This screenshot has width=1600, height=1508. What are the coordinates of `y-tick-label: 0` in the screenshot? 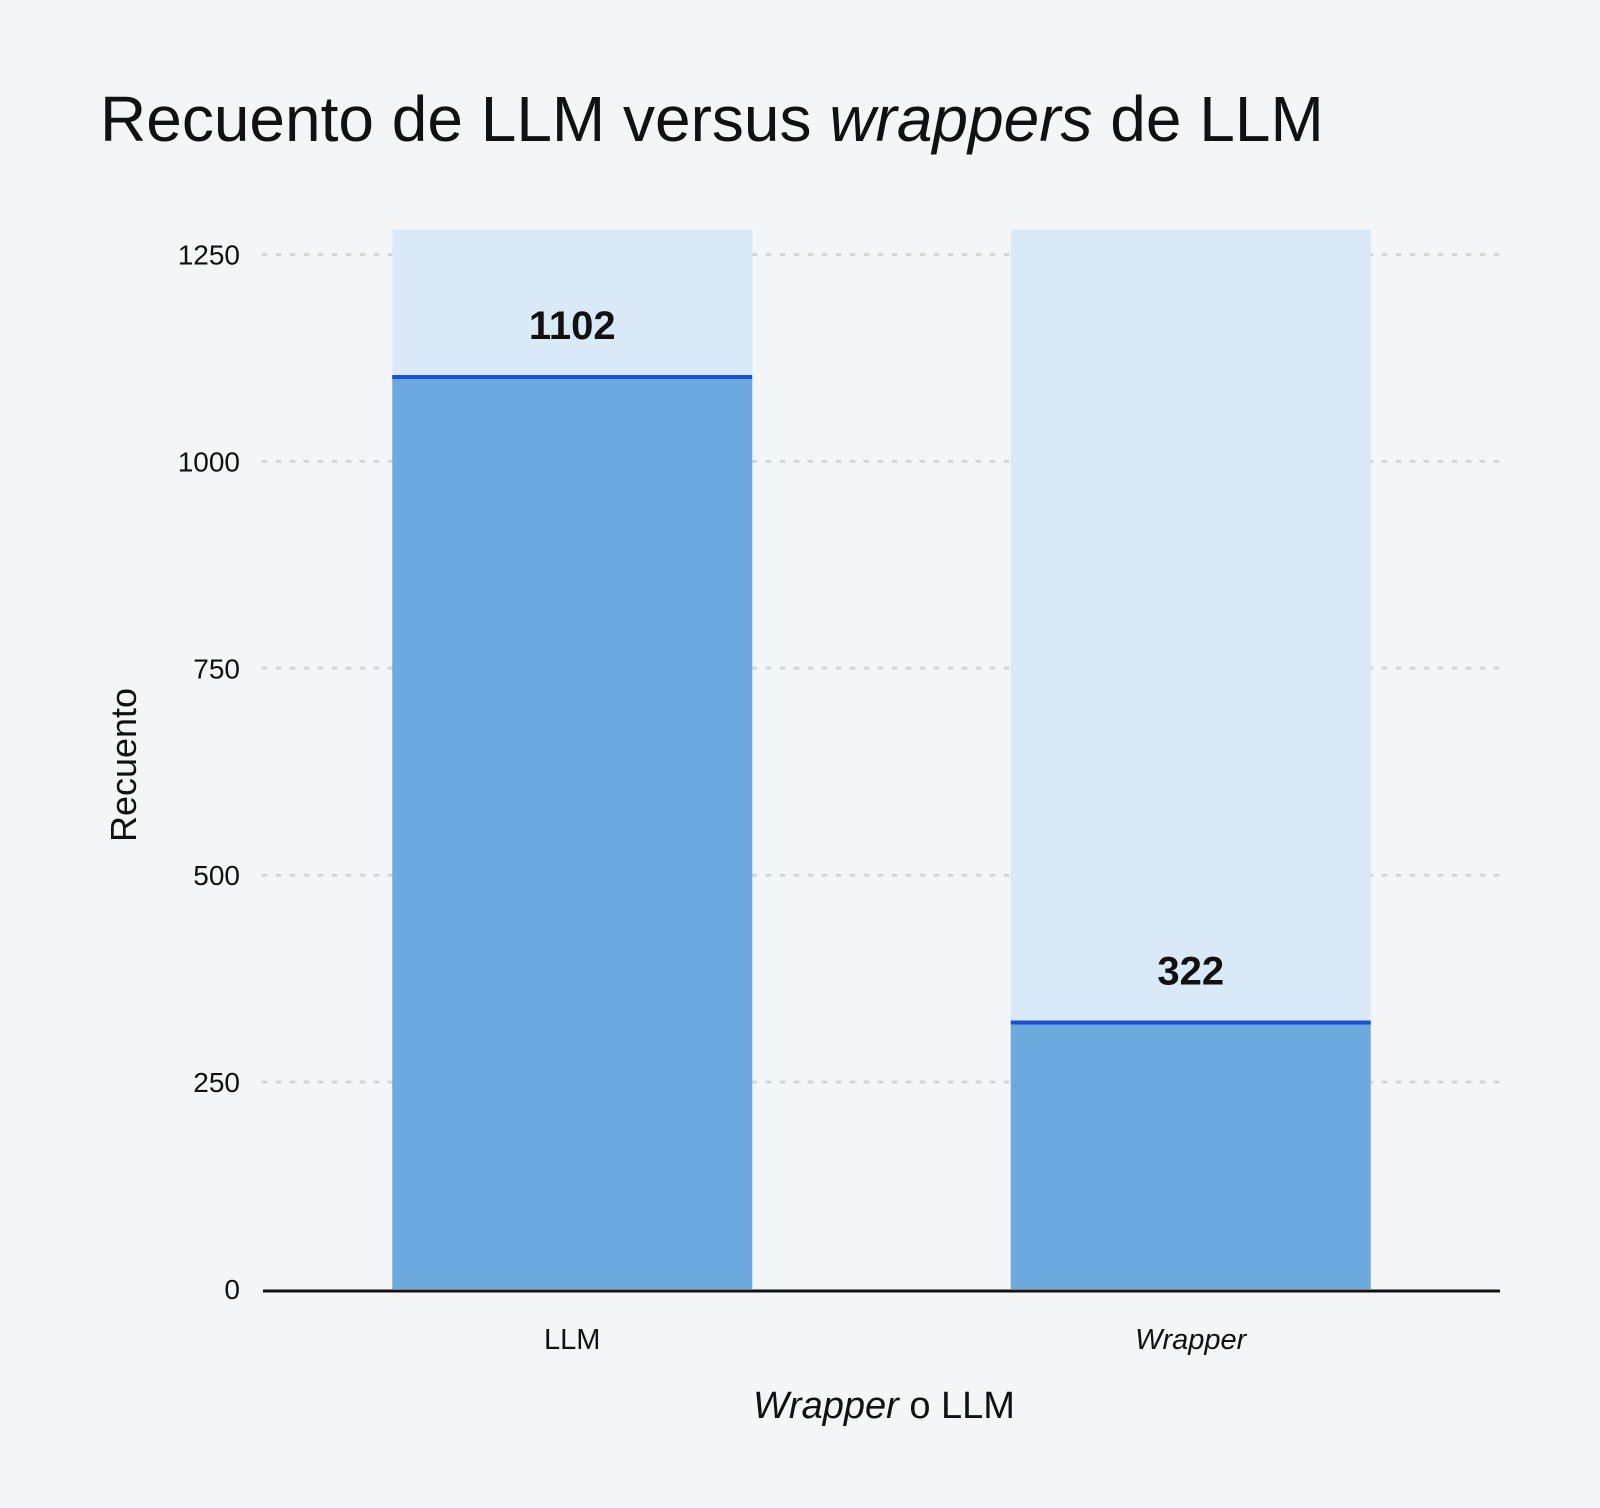 It's located at (232, 1289).